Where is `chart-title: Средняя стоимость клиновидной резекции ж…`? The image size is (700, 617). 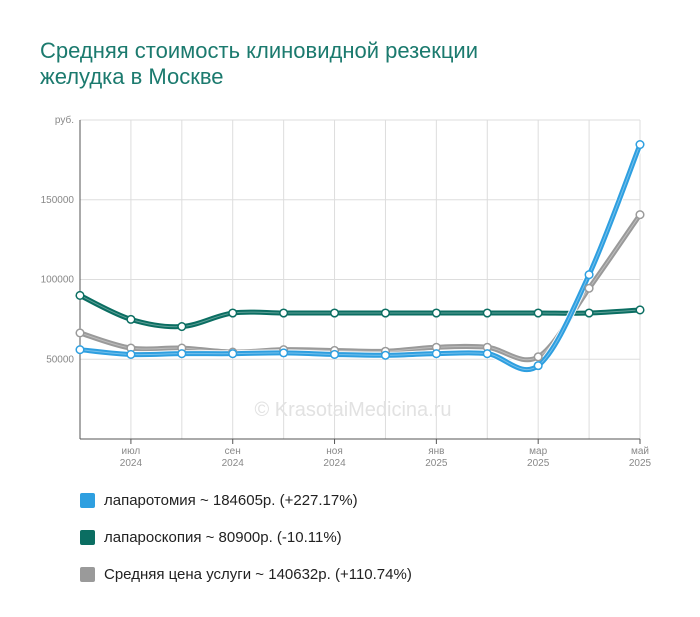 chart-title: Средняя стоимость клиновидной резекции ж… is located at coordinates (320, 64).